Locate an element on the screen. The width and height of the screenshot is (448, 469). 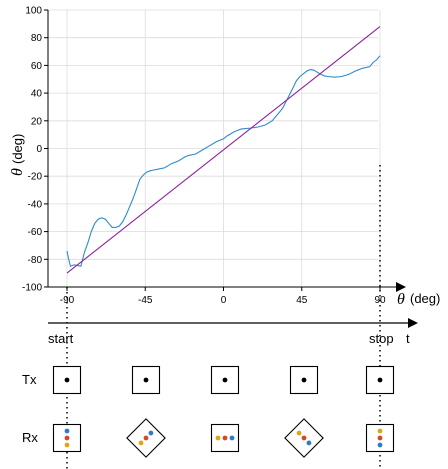
timeline-arrowhead is located at coordinates (413, 323).